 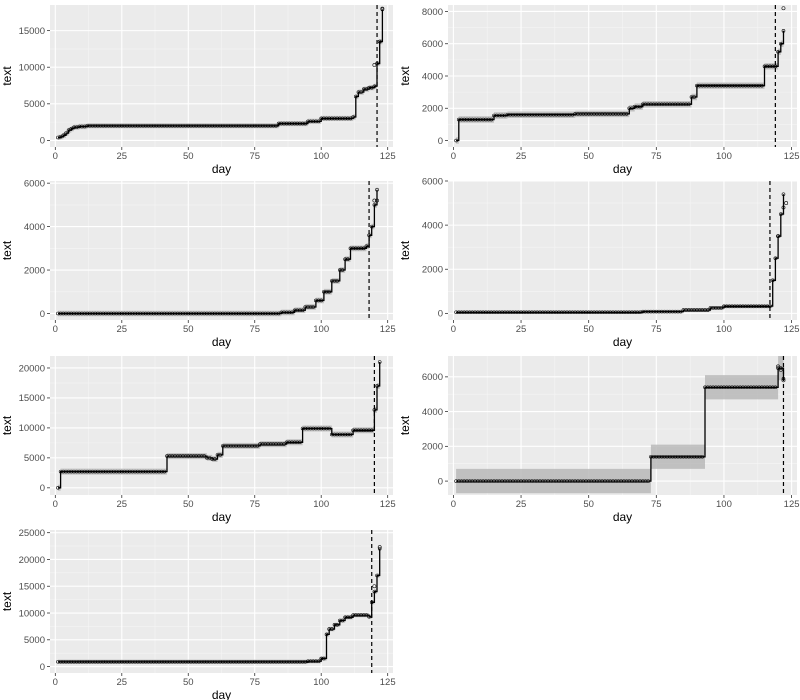 I want to click on x-tick-label: 75, so click(x=656, y=329).